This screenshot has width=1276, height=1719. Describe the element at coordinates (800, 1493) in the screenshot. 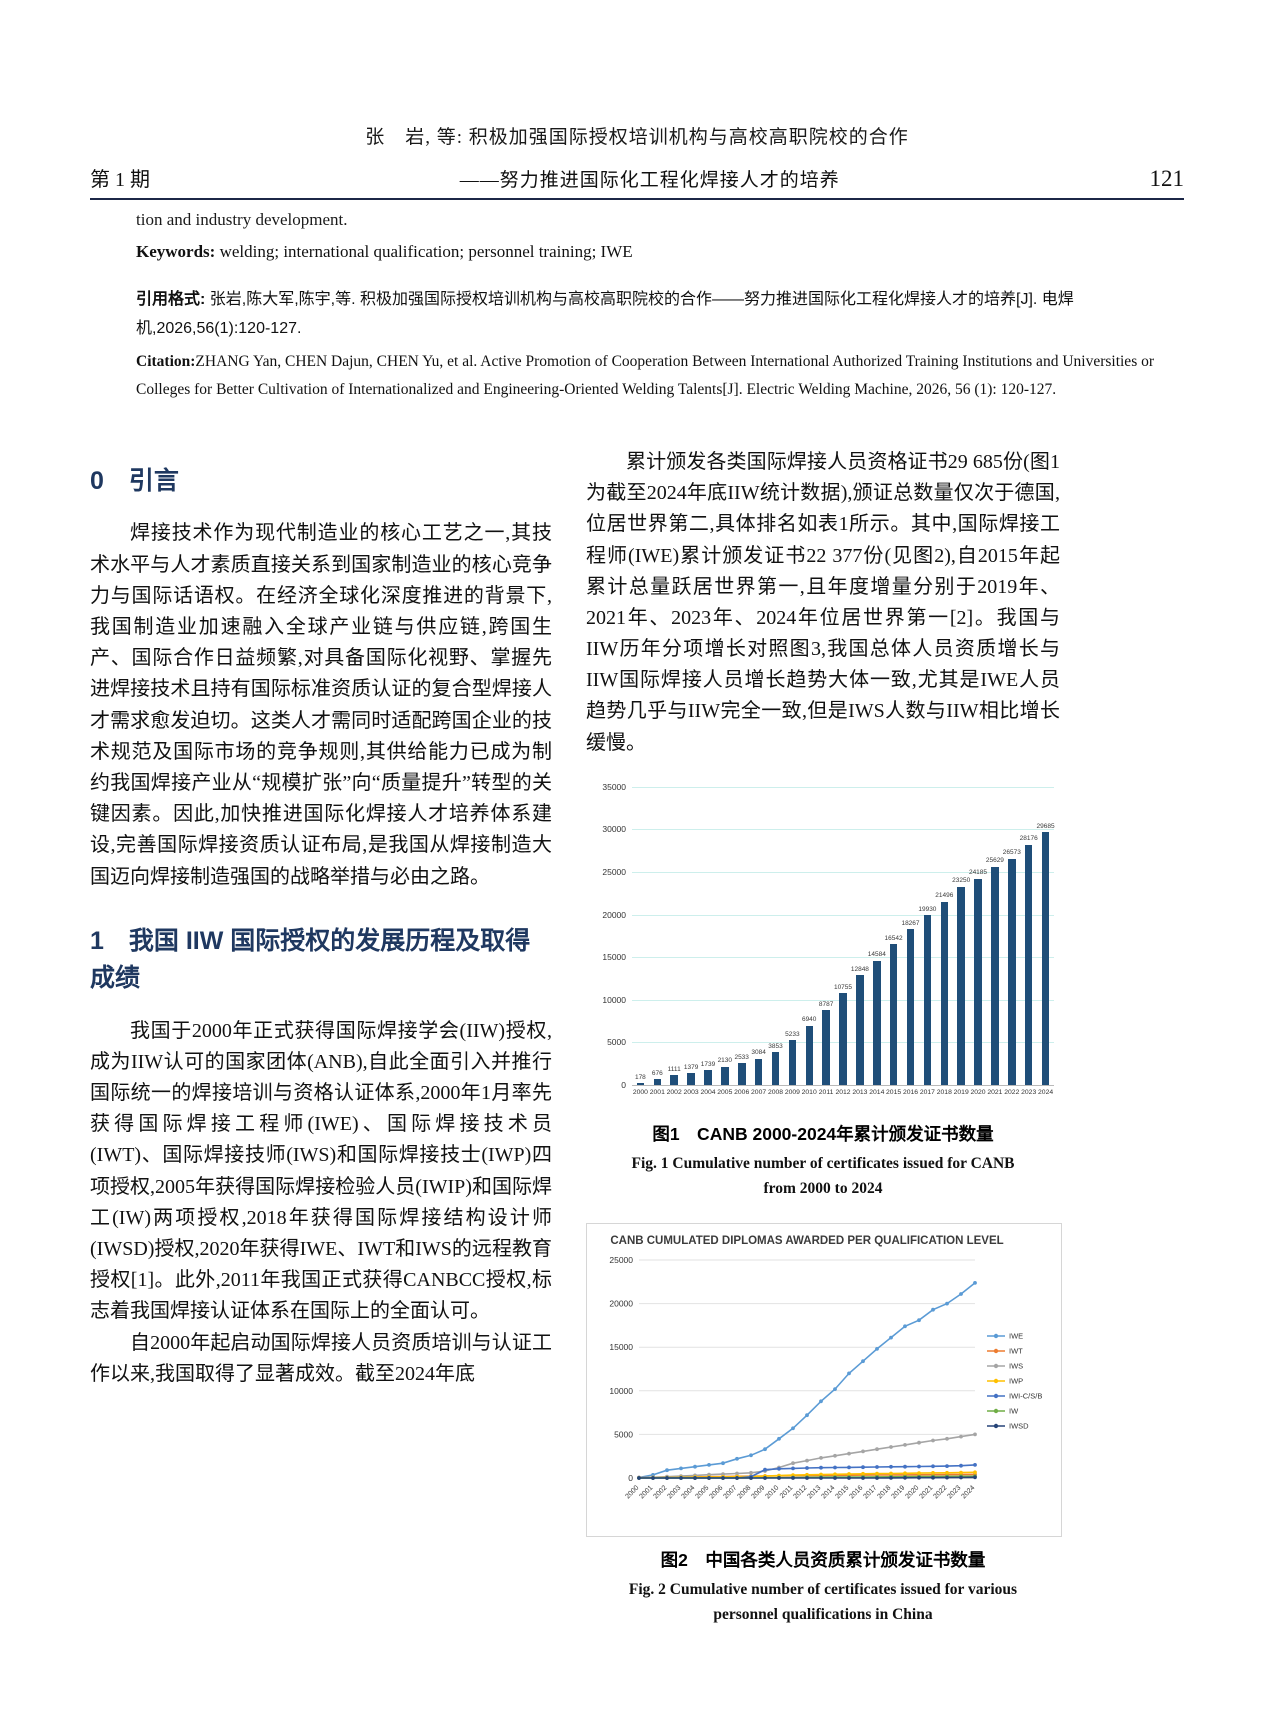

I see `fig2-x-tick-label: 2012` at that location.